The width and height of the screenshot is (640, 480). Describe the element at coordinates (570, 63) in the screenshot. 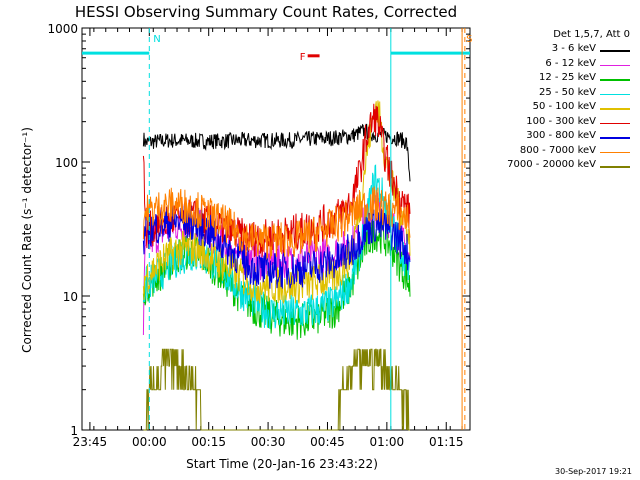

I see `legend-label: 6 - 12 keV` at that location.